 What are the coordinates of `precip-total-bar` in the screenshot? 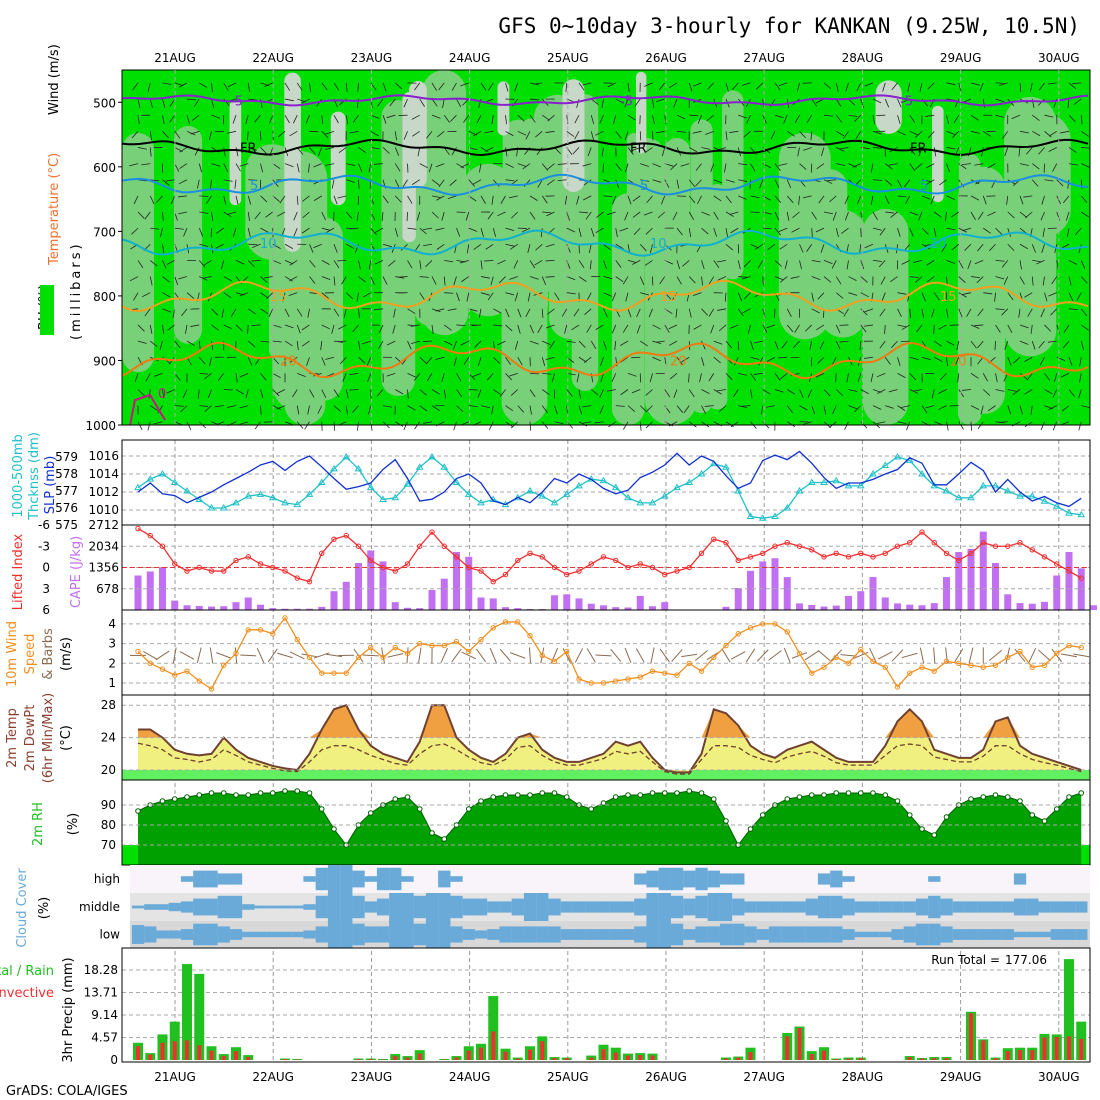 It's located at (1069, 1009).